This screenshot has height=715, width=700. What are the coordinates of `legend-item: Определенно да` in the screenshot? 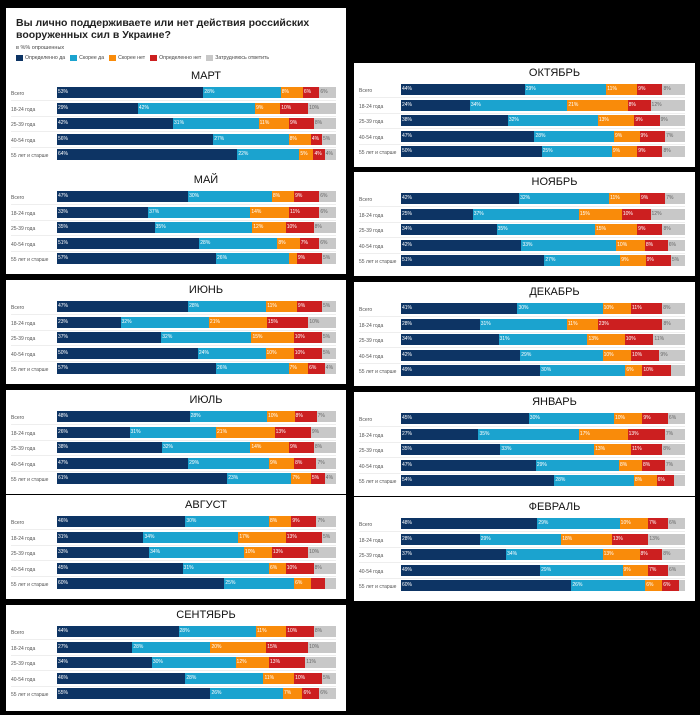 It's located at (40, 58).